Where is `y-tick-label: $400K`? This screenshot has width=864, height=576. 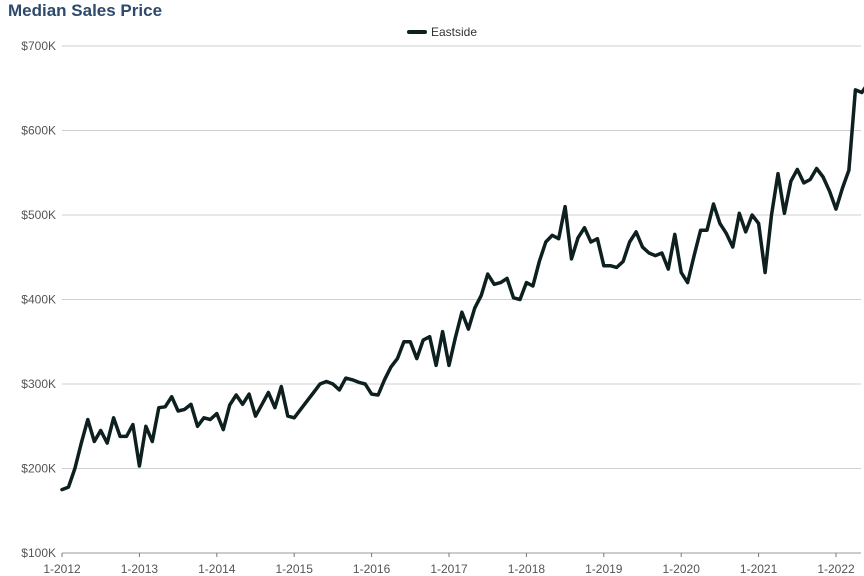
y-tick-label: $400K is located at coordinates (38, 300).